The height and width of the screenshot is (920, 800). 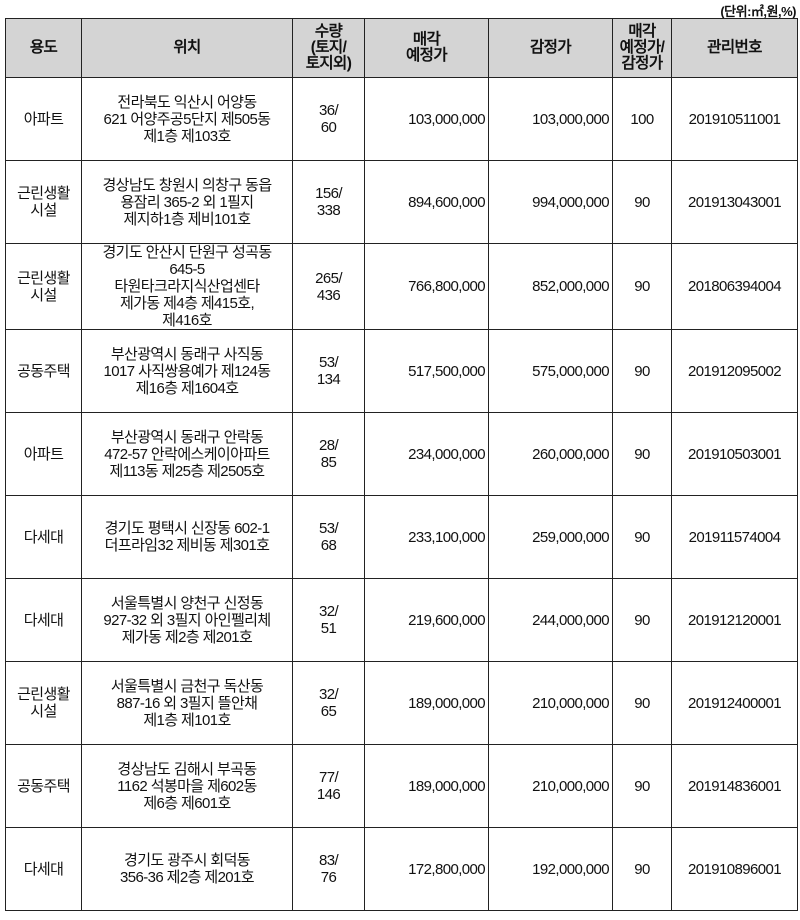 I want to click on header-quantity: 수량 (토지/토지외), so click(x=328, y=48).